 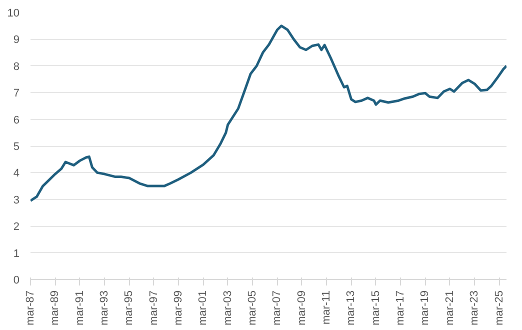 I want to click on x-tick-label: mar-17, so click(x=400, y=308).